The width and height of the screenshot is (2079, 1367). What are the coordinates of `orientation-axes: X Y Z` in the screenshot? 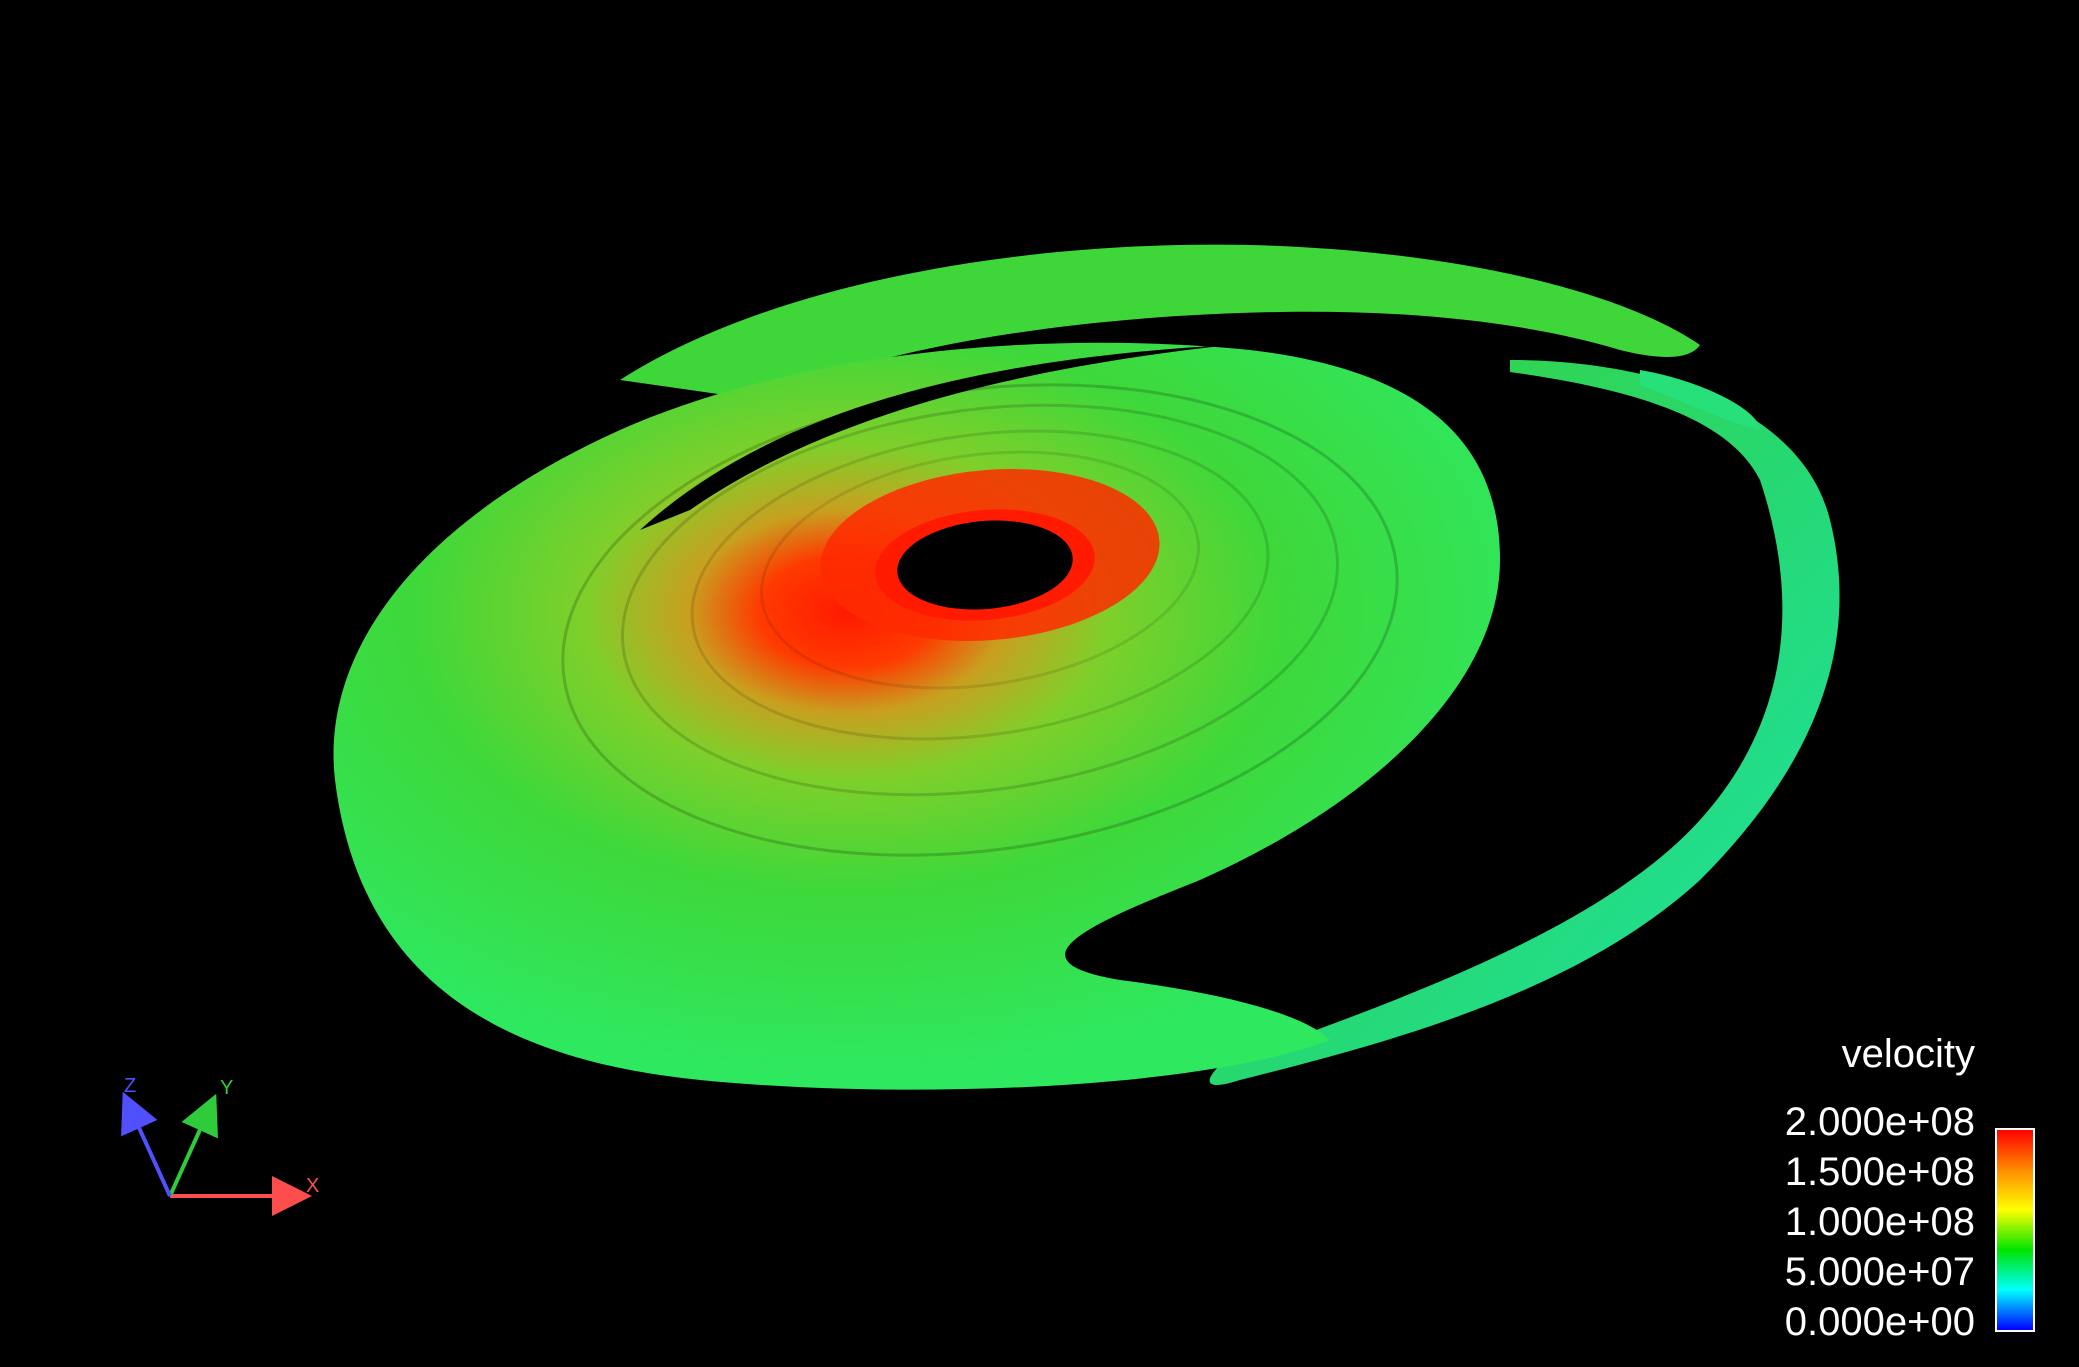 It's located at (220, 1145).